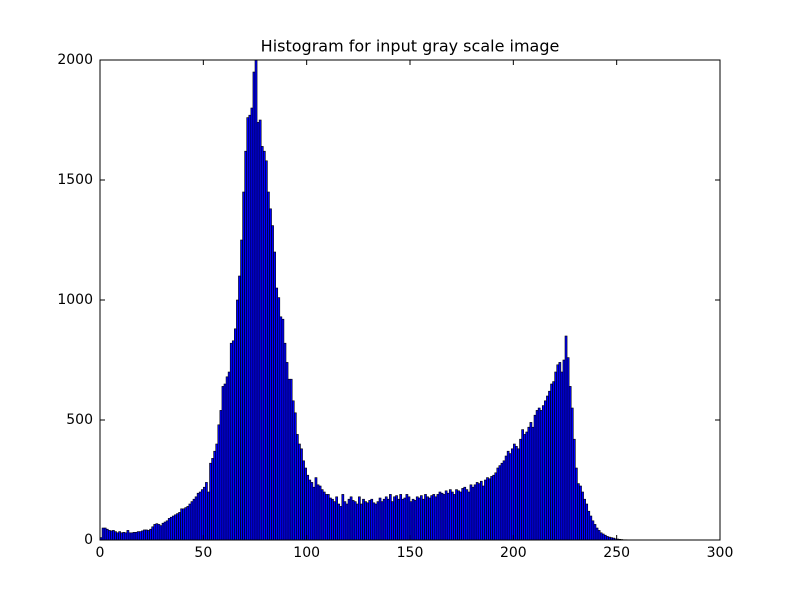  What do you see at coordinates (75, 300) in the screenshot?
I see `y-tick-label: 1000` at bounding box center [75, 300].